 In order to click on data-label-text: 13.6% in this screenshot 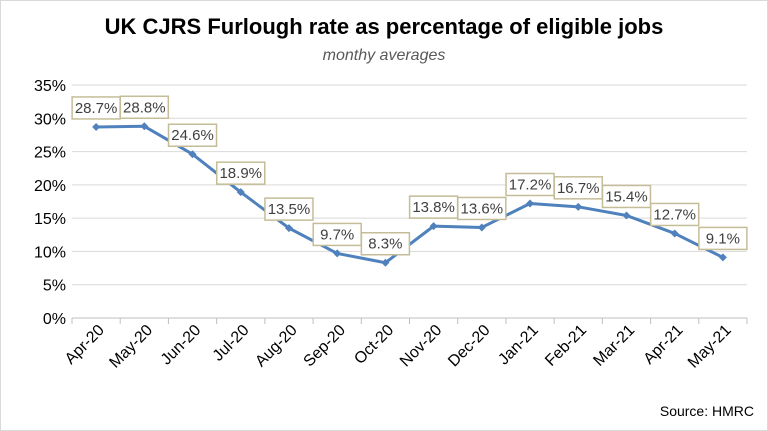, I will do `click(482, 208)`.